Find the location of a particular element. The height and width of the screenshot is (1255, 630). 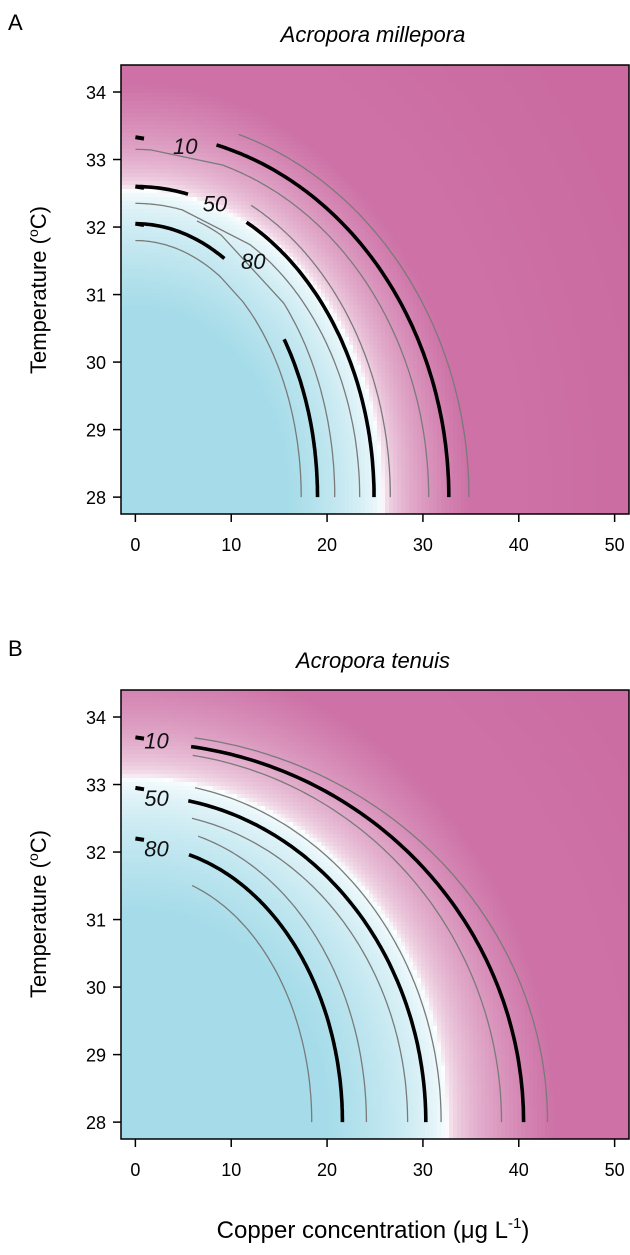

panel-title-a: Acropora millepora is located at coordinates (372, 34).